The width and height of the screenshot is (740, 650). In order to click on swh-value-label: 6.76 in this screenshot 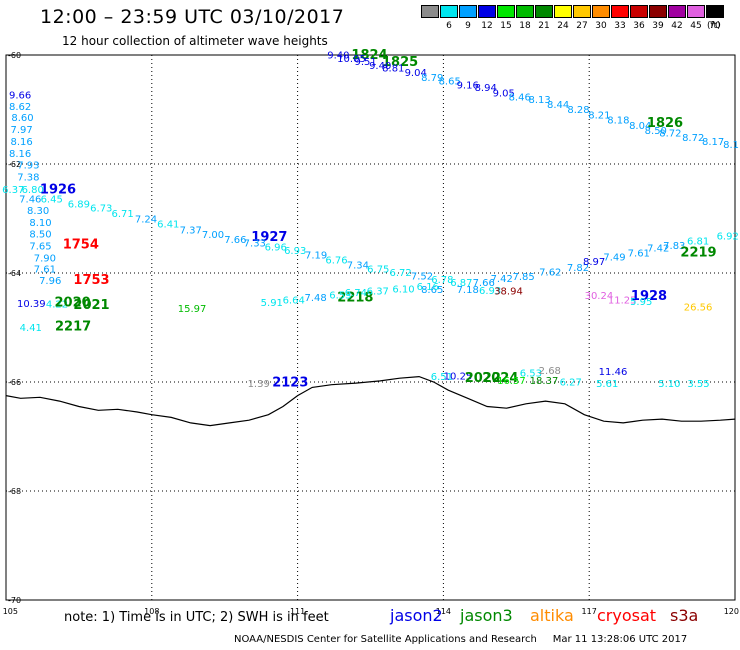, I will do `click(336, 261)`.